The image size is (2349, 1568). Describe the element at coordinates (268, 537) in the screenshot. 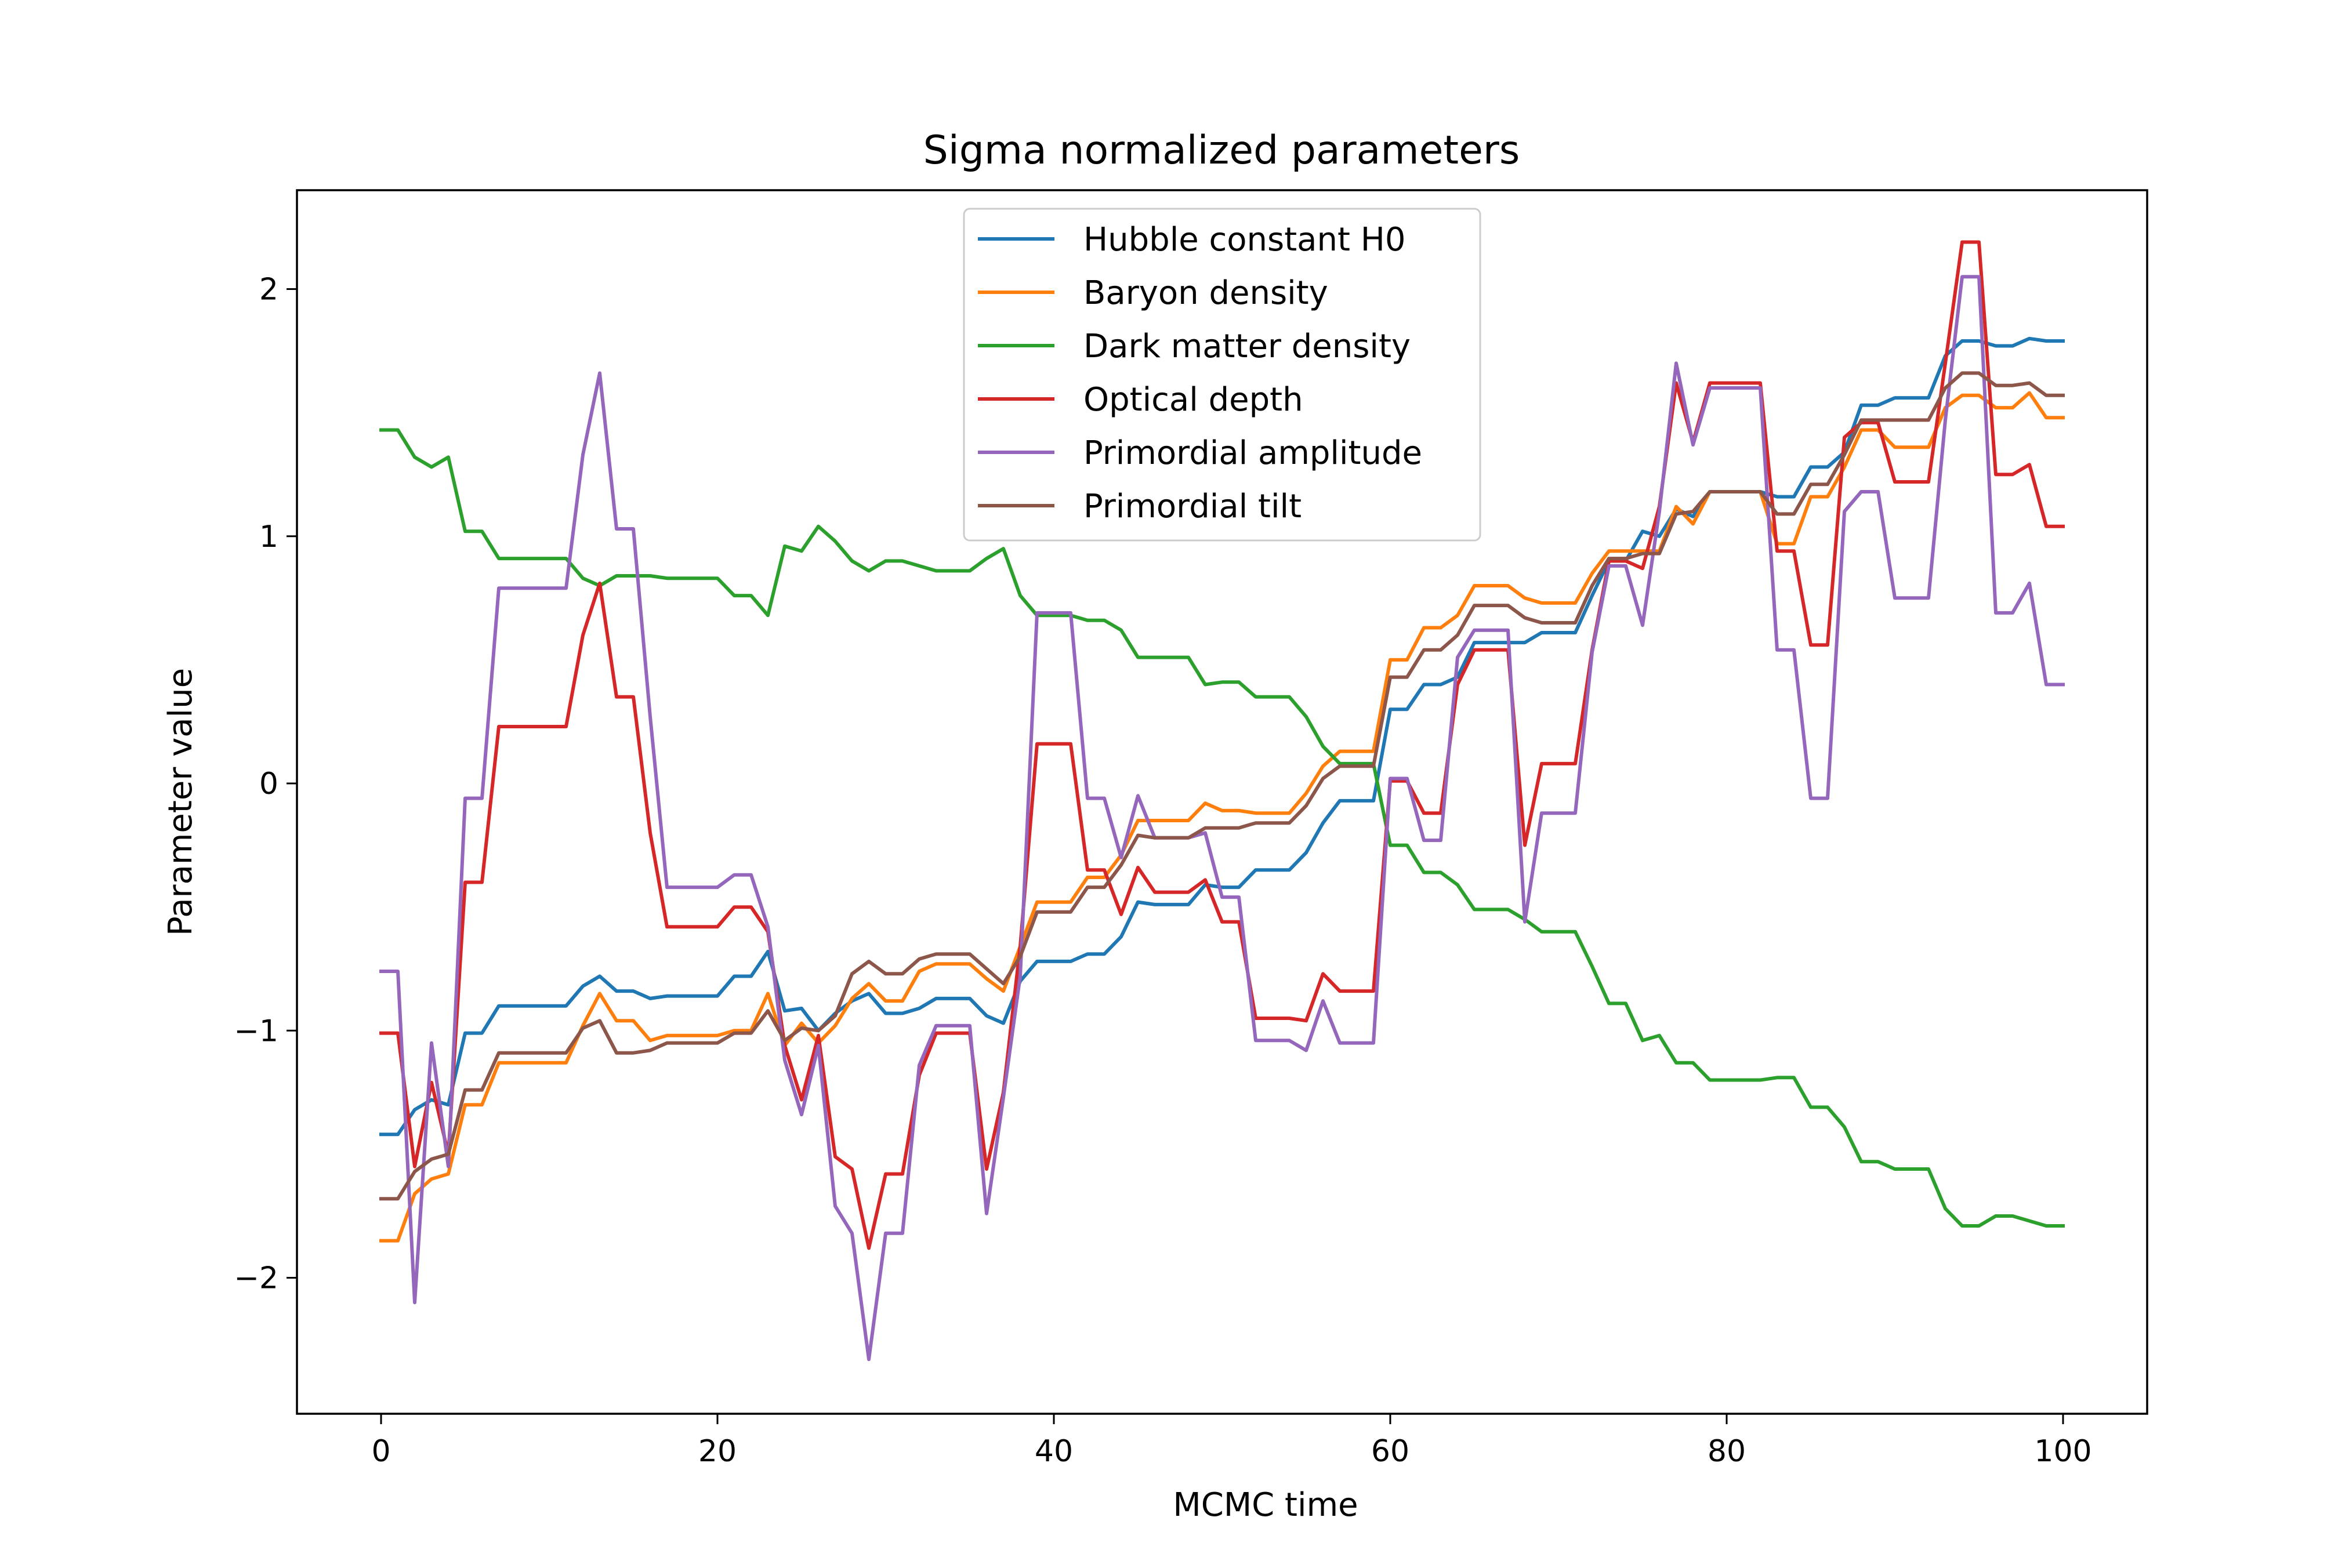

I see `y-tick-label: 1` at that location.